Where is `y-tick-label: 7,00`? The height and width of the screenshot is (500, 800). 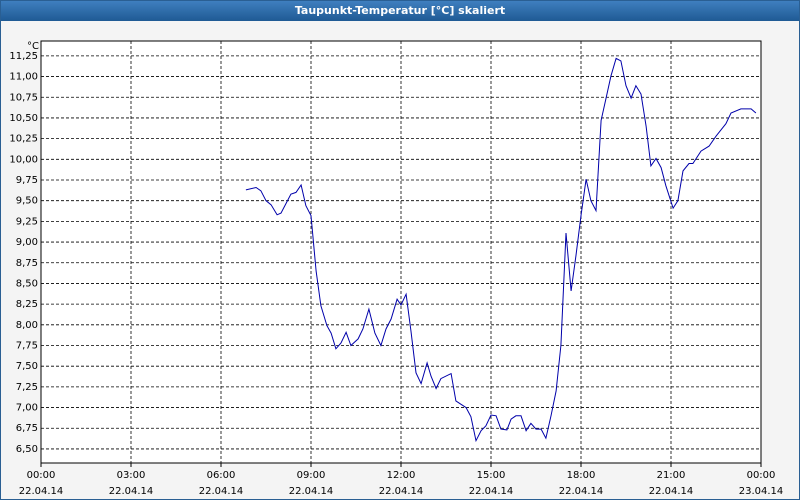
y-tick-label: 7,00 is located at coordinates (27, 408).